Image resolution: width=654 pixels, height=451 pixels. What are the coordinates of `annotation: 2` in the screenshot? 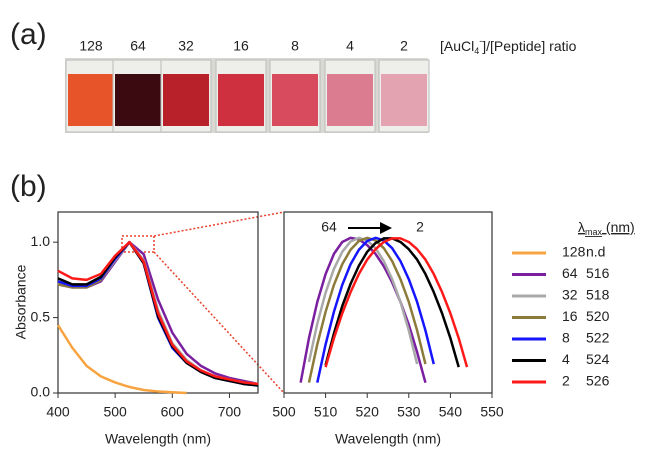 It's located at (420, 227).